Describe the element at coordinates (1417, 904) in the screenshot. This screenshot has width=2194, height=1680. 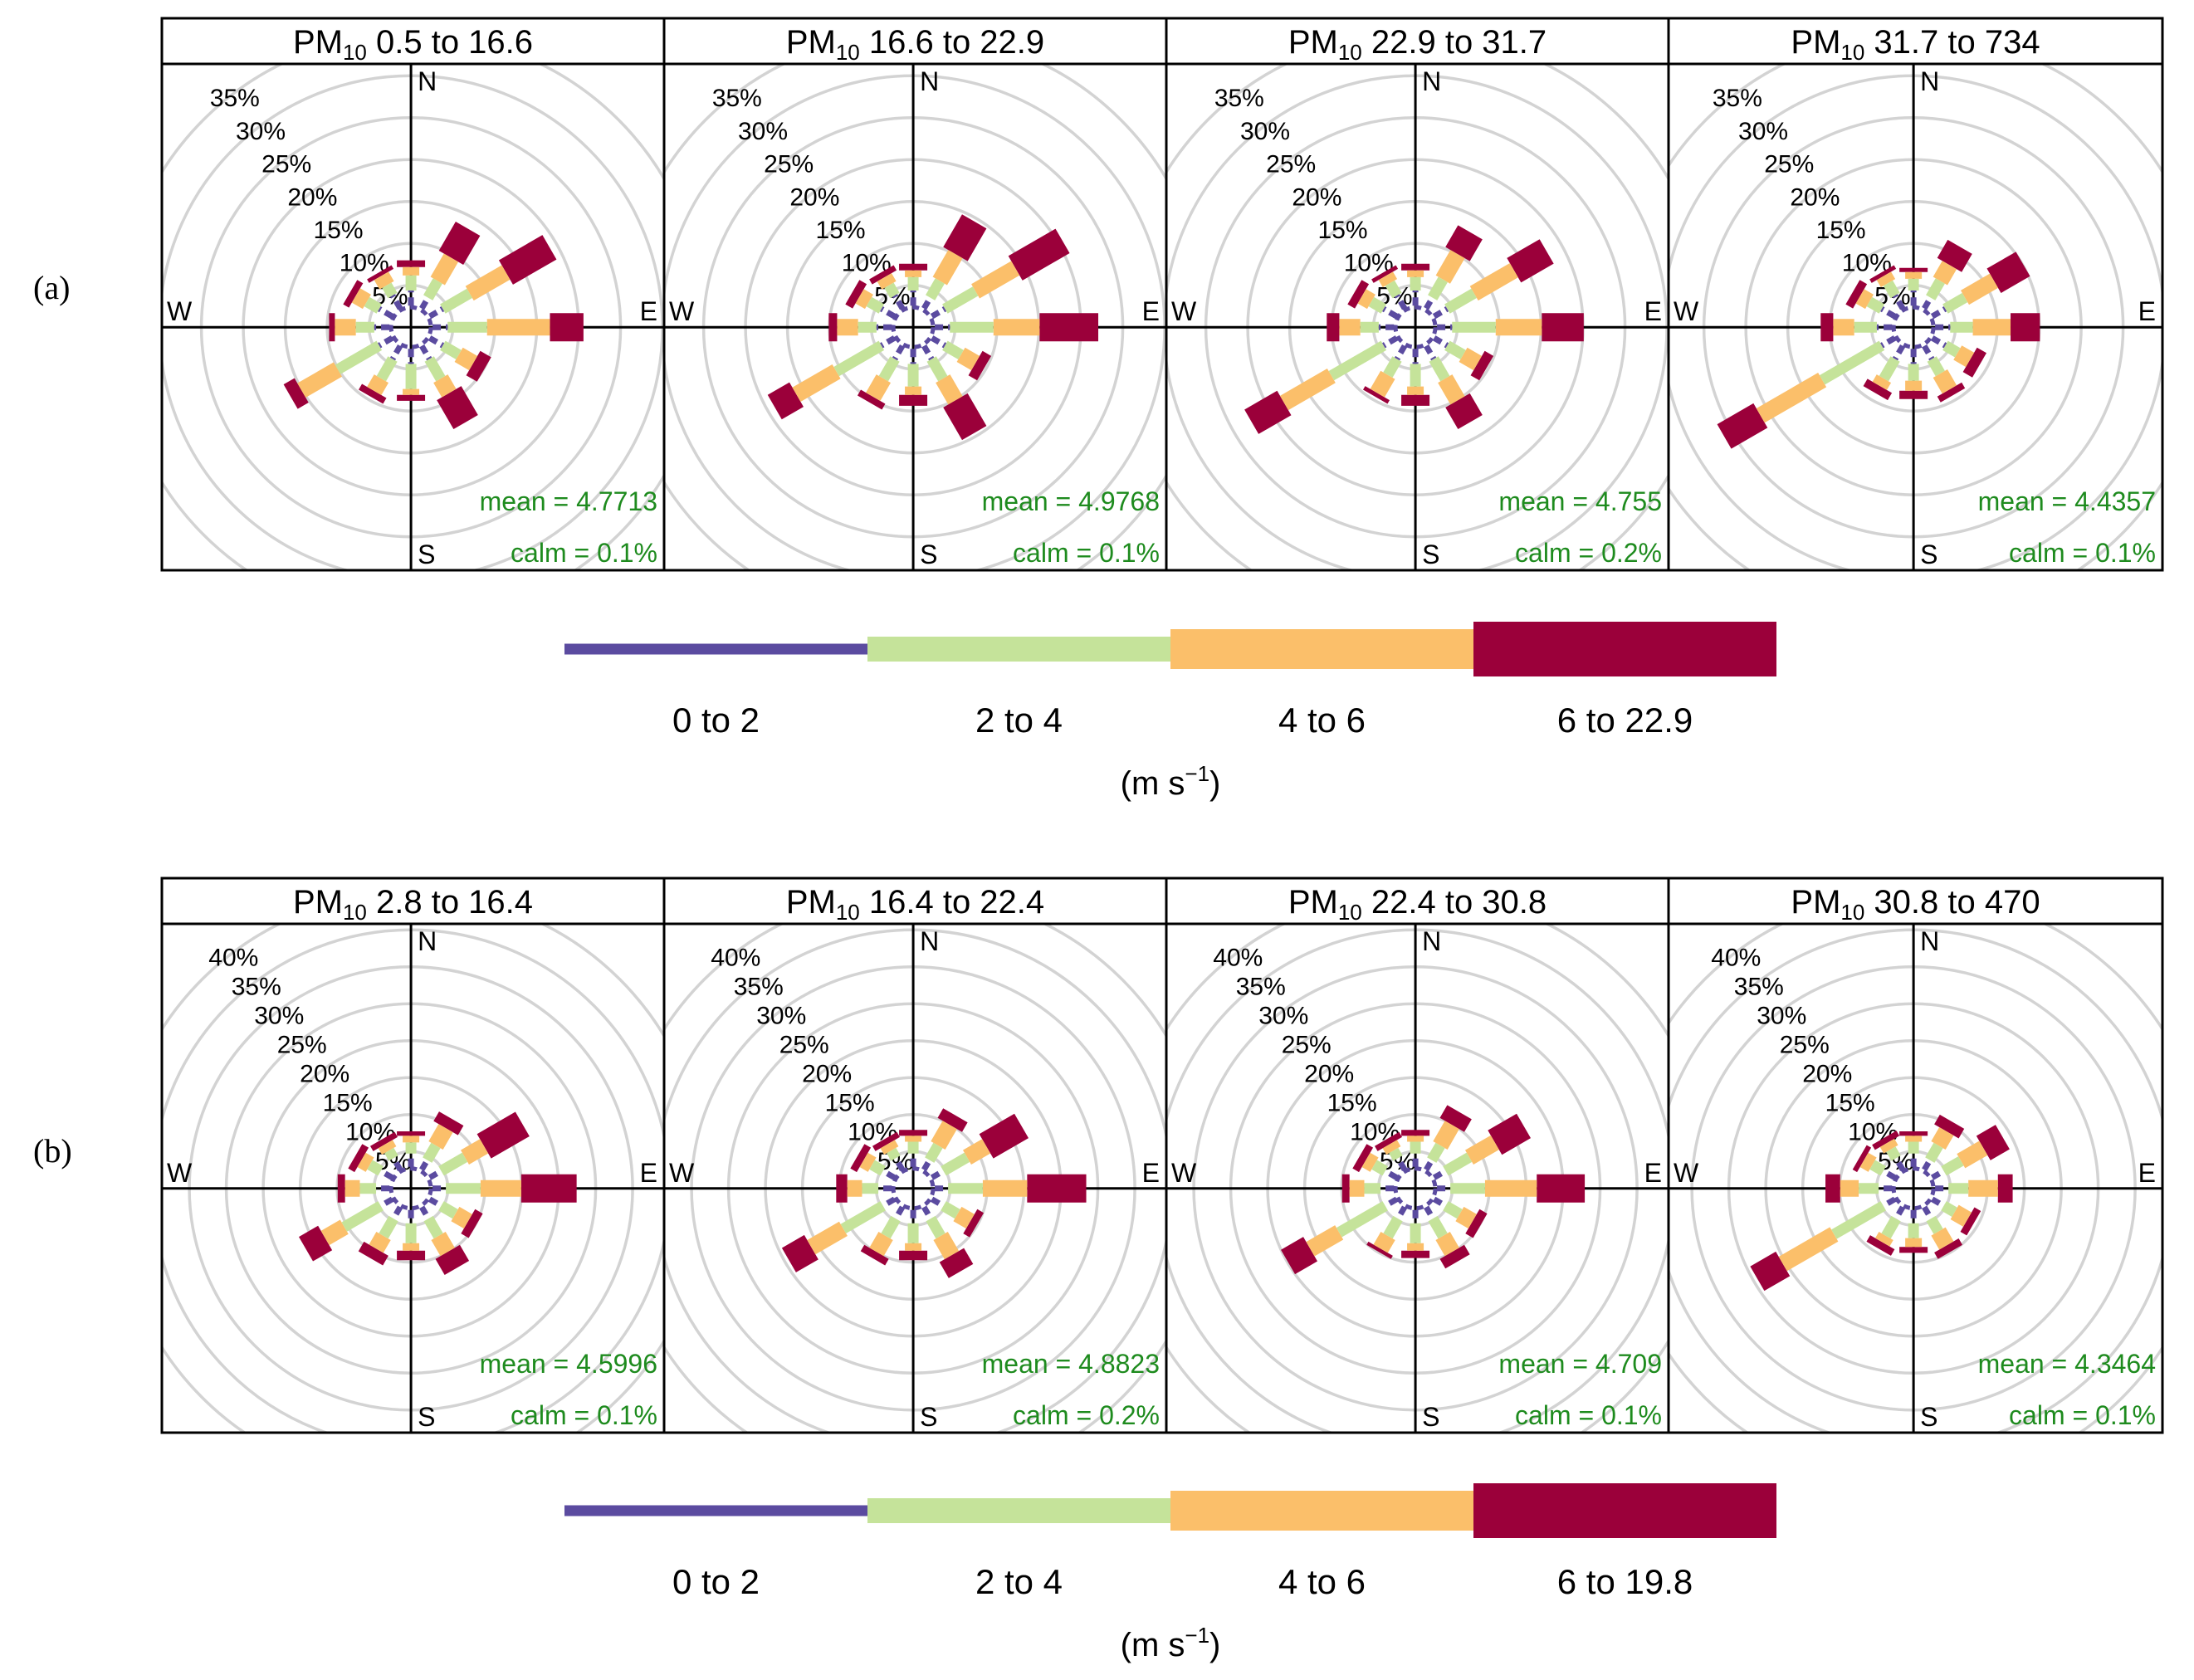
I see `panel-title: PM10 22.4 to 30.8` at that location.